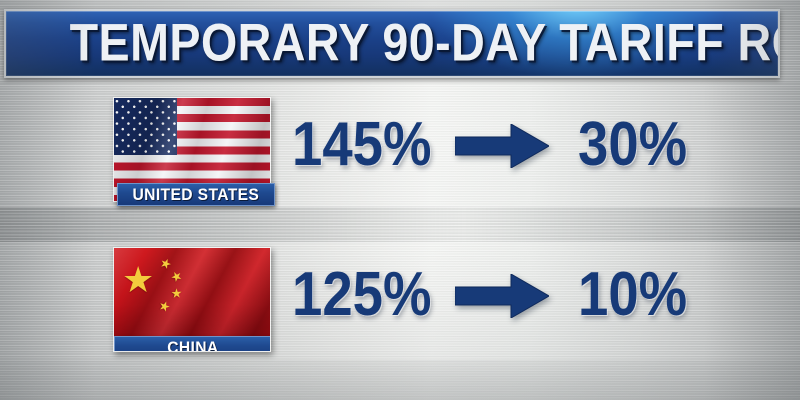 This screenshot has width=800, height=400. I want to click on china-flag: ★ ★ ★ ★ ★ CHINA, so click(192, 299).